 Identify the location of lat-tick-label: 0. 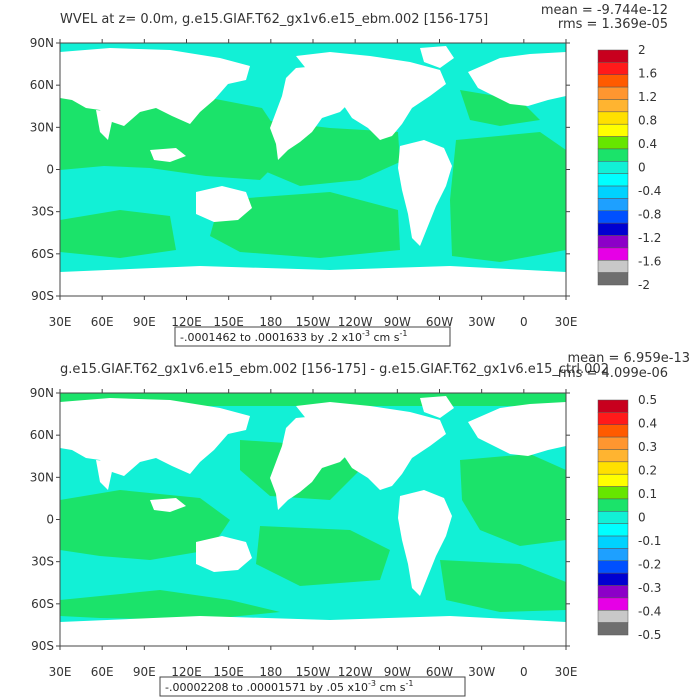
(50, 520).